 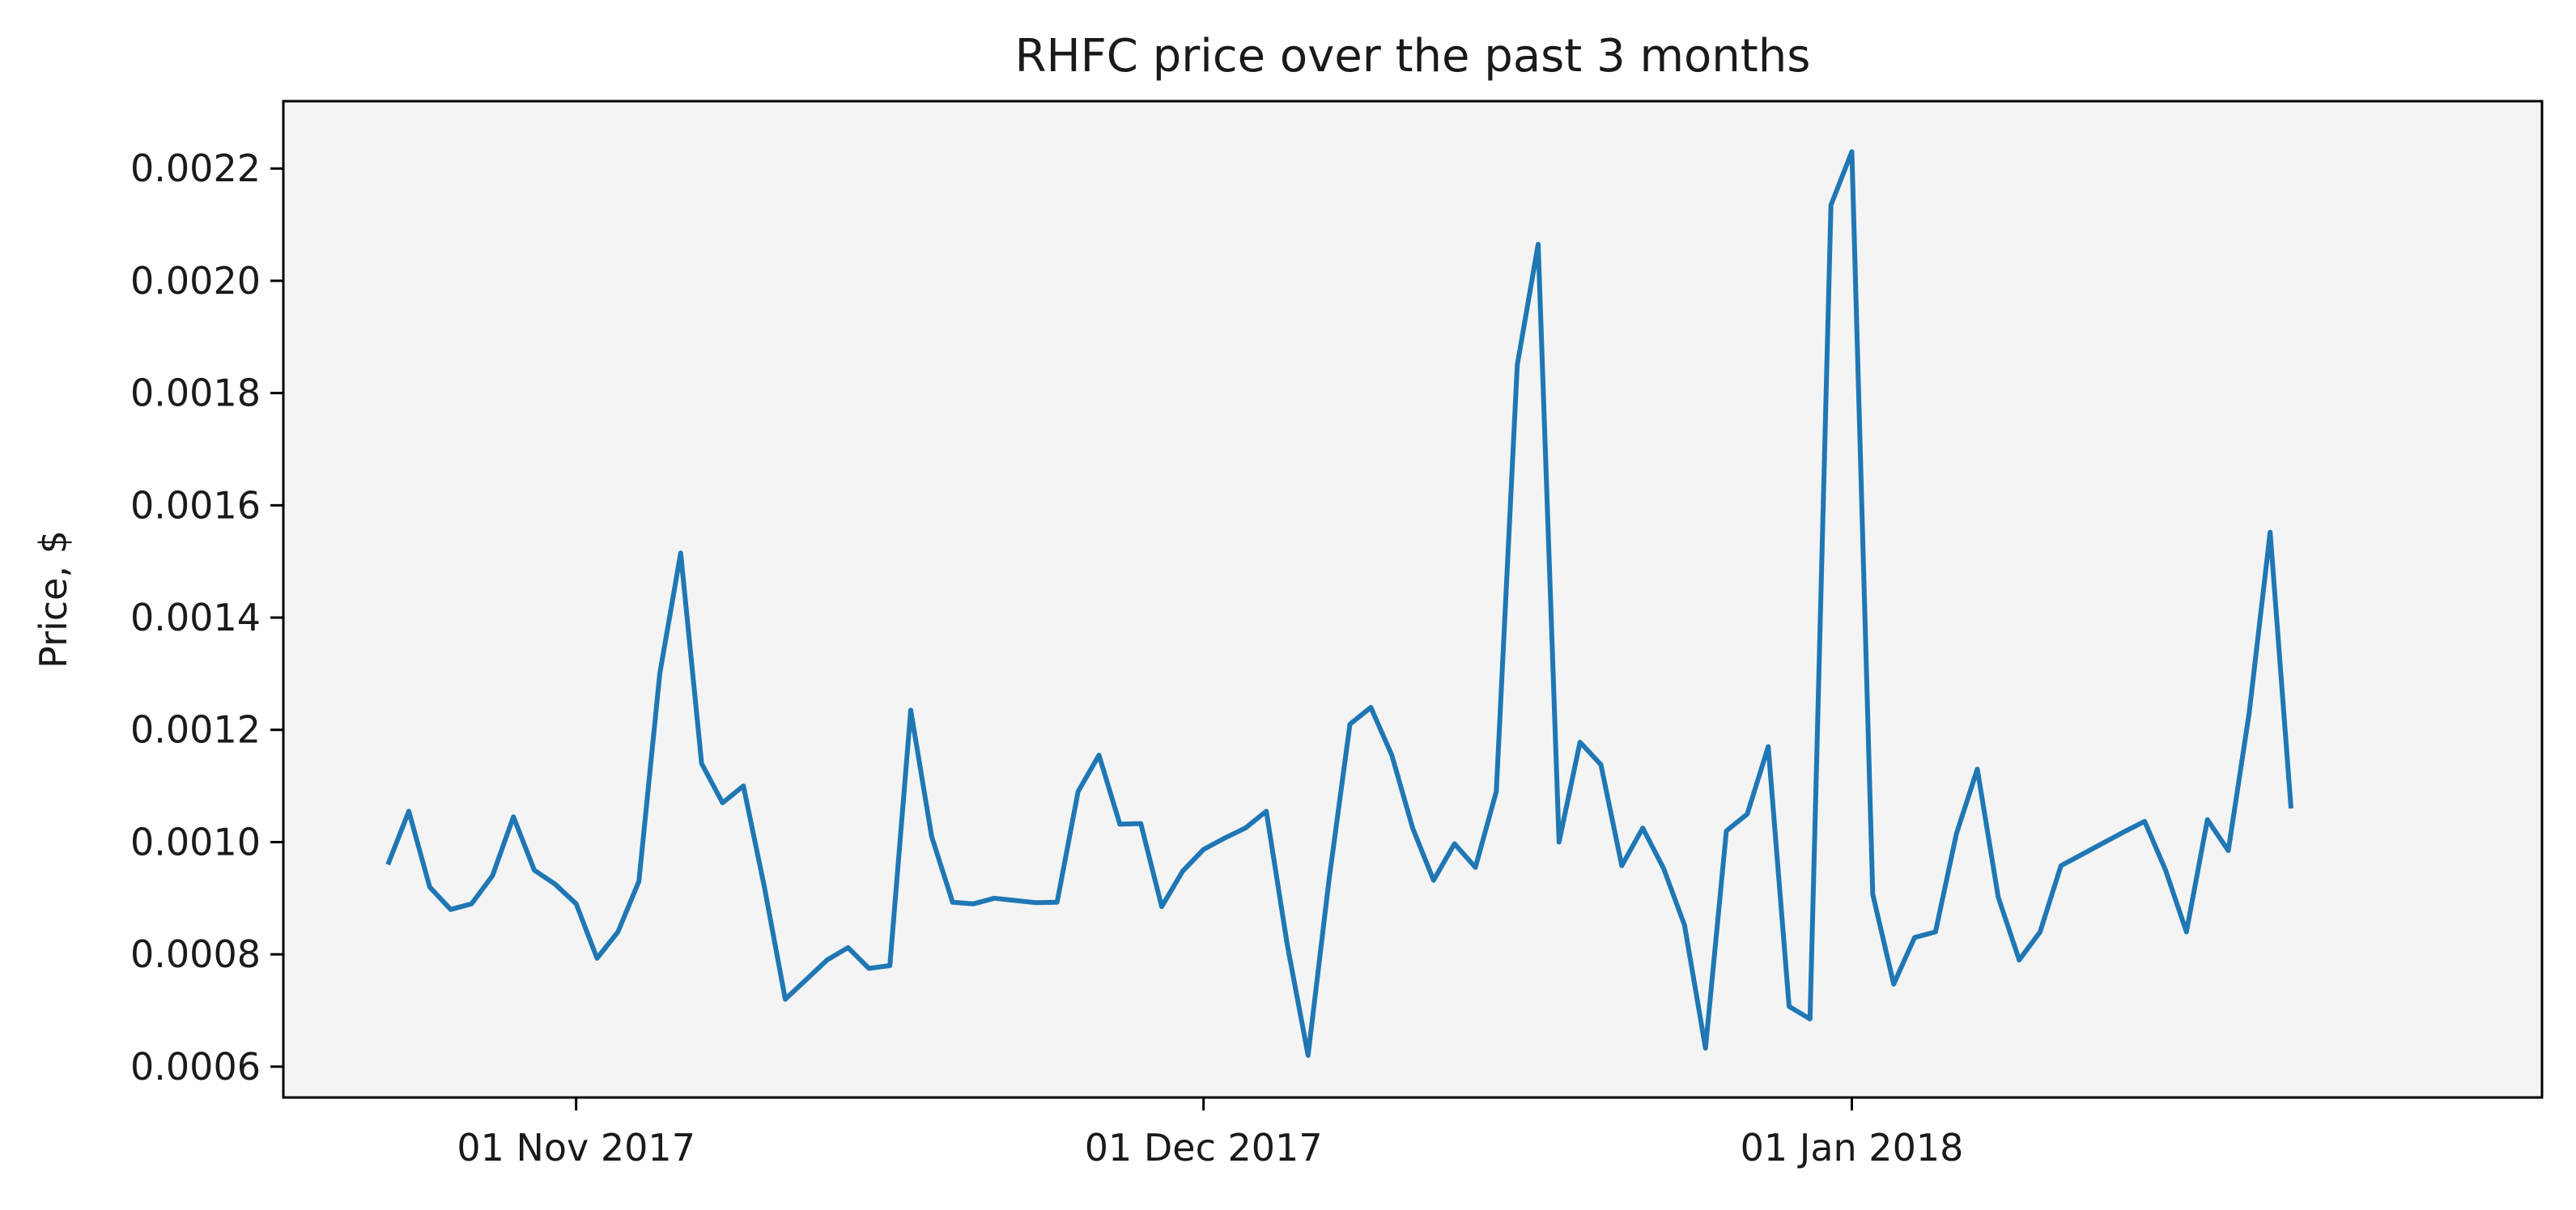 I want to click on y-axis-label: Price, $, so click(x=54, y=599).